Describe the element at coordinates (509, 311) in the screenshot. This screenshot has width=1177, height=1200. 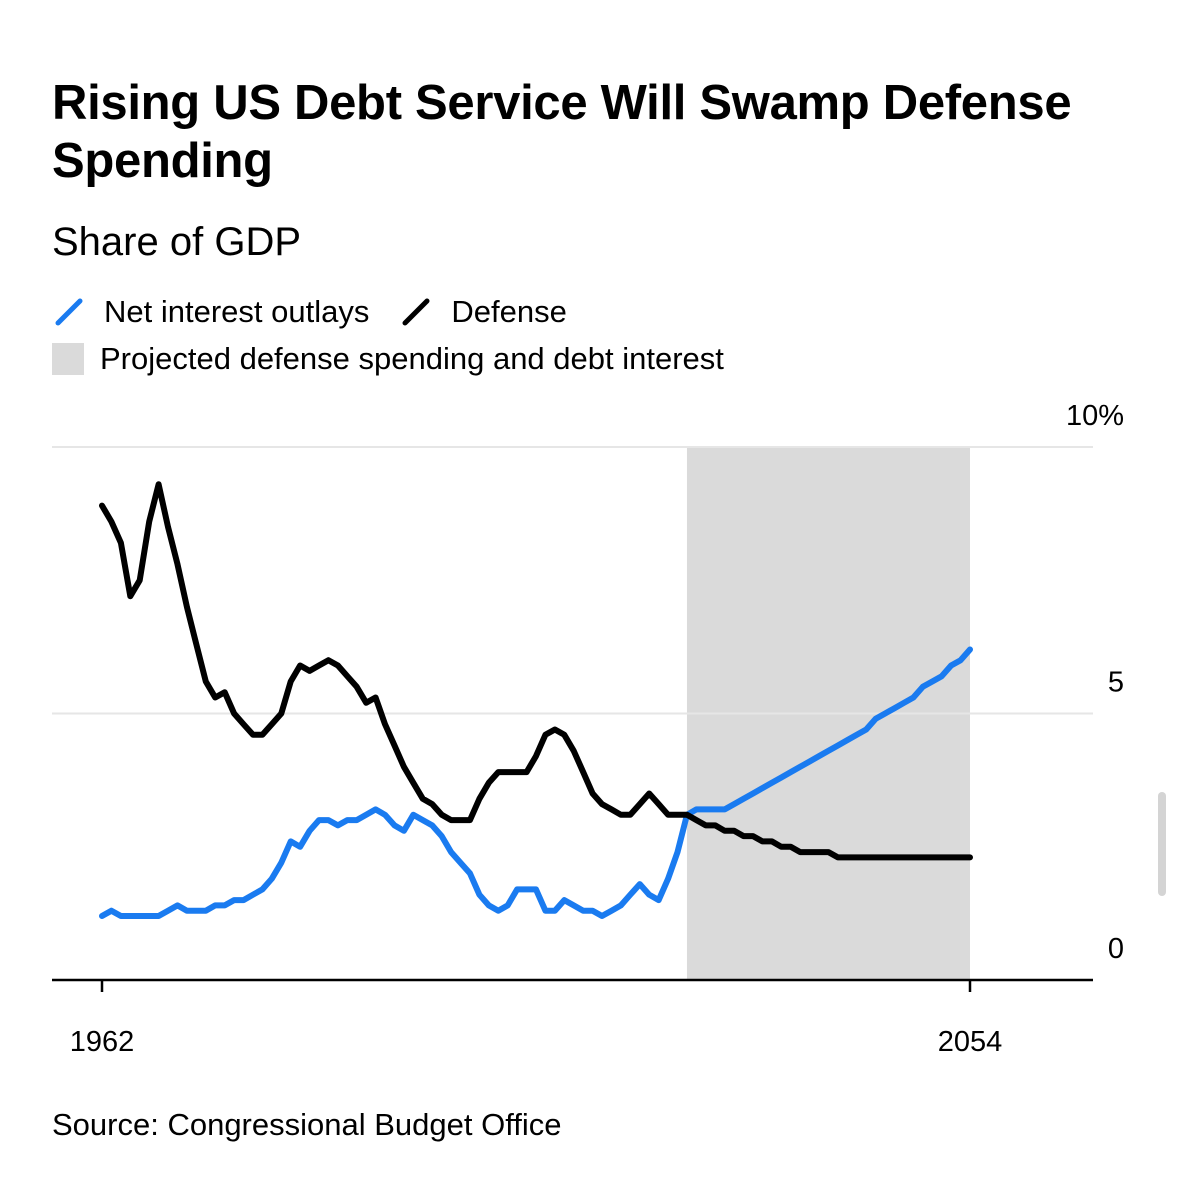
I see `legend-label-defense: Defense` at that location.